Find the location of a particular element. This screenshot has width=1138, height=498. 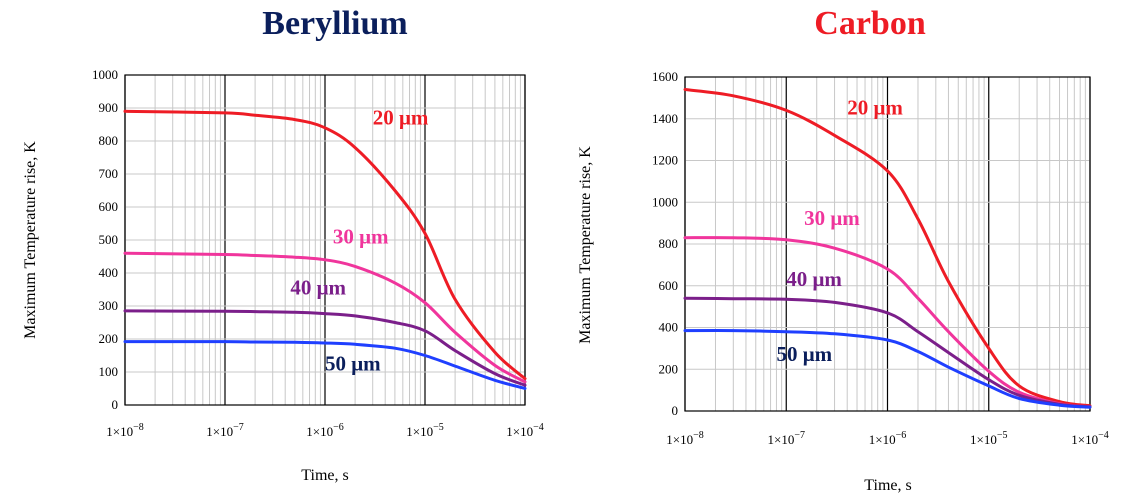

y-tick-label: 700 is located at coordinates (109, 173).